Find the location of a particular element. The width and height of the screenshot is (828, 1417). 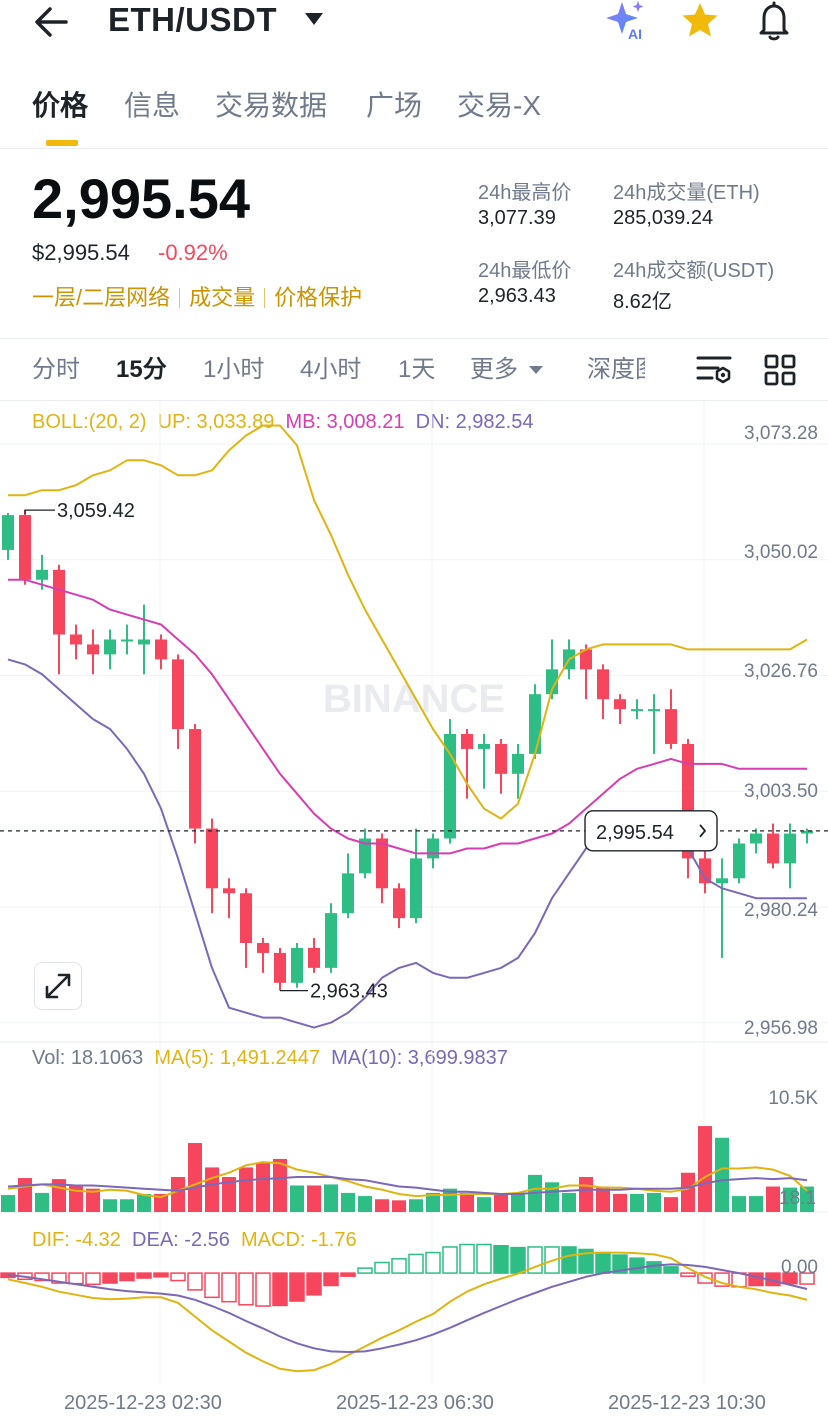

timeframe-4h: 4小时 is located at coordinates (331, 369).